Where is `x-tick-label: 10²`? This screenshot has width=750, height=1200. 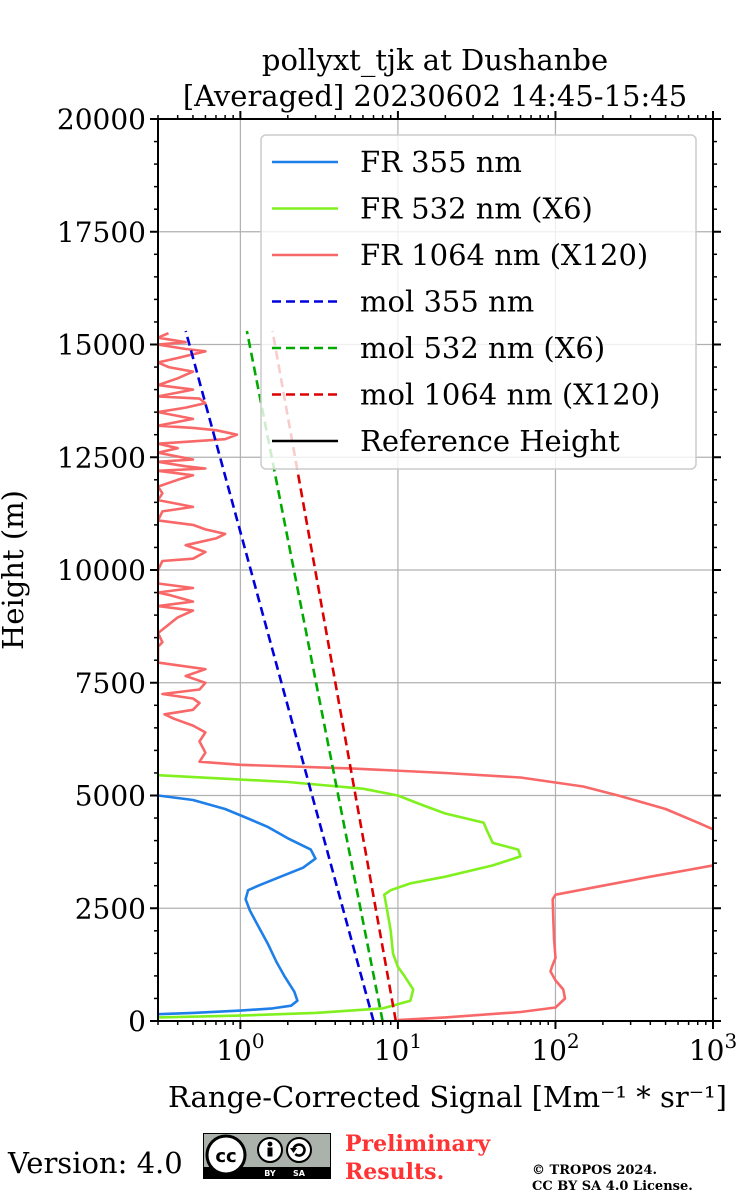
x-tick-label: 10² is located at coordinates (555, 1048).